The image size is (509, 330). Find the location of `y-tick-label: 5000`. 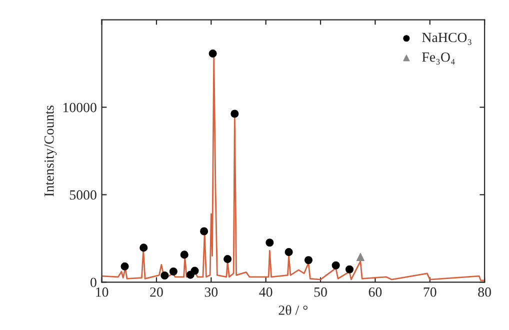

y-tick-label: 5000 is located at coordinates (83, 195).